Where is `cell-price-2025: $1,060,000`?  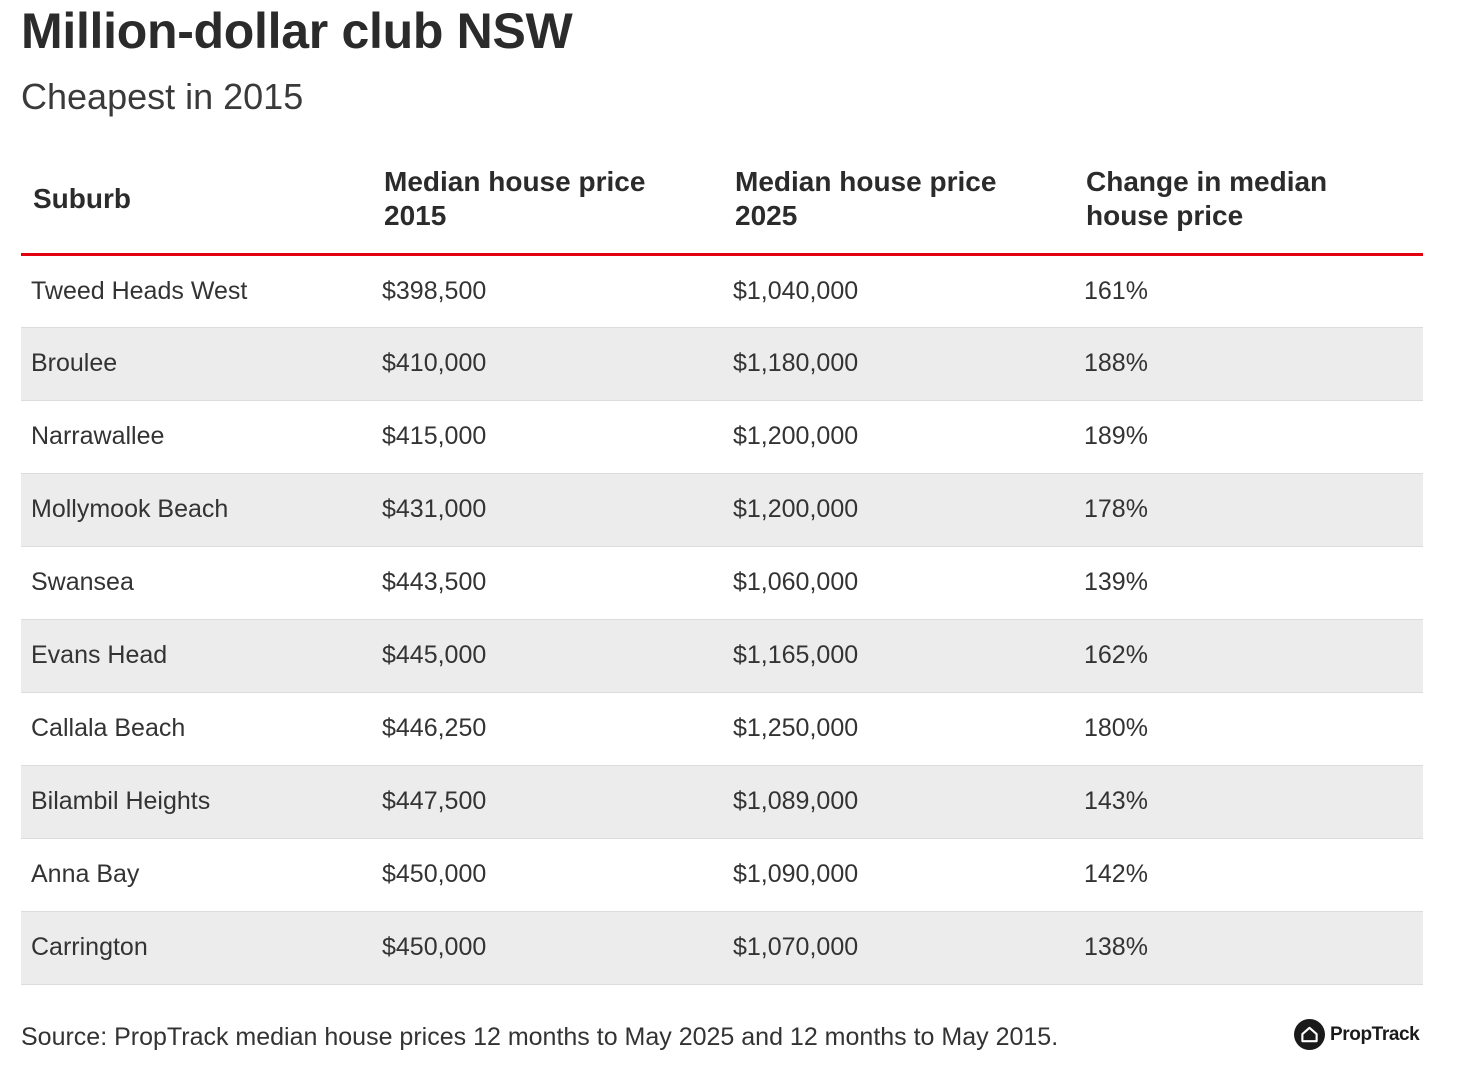
cell-price-2025: $1,060,000 is located at coordinates (796, 582).